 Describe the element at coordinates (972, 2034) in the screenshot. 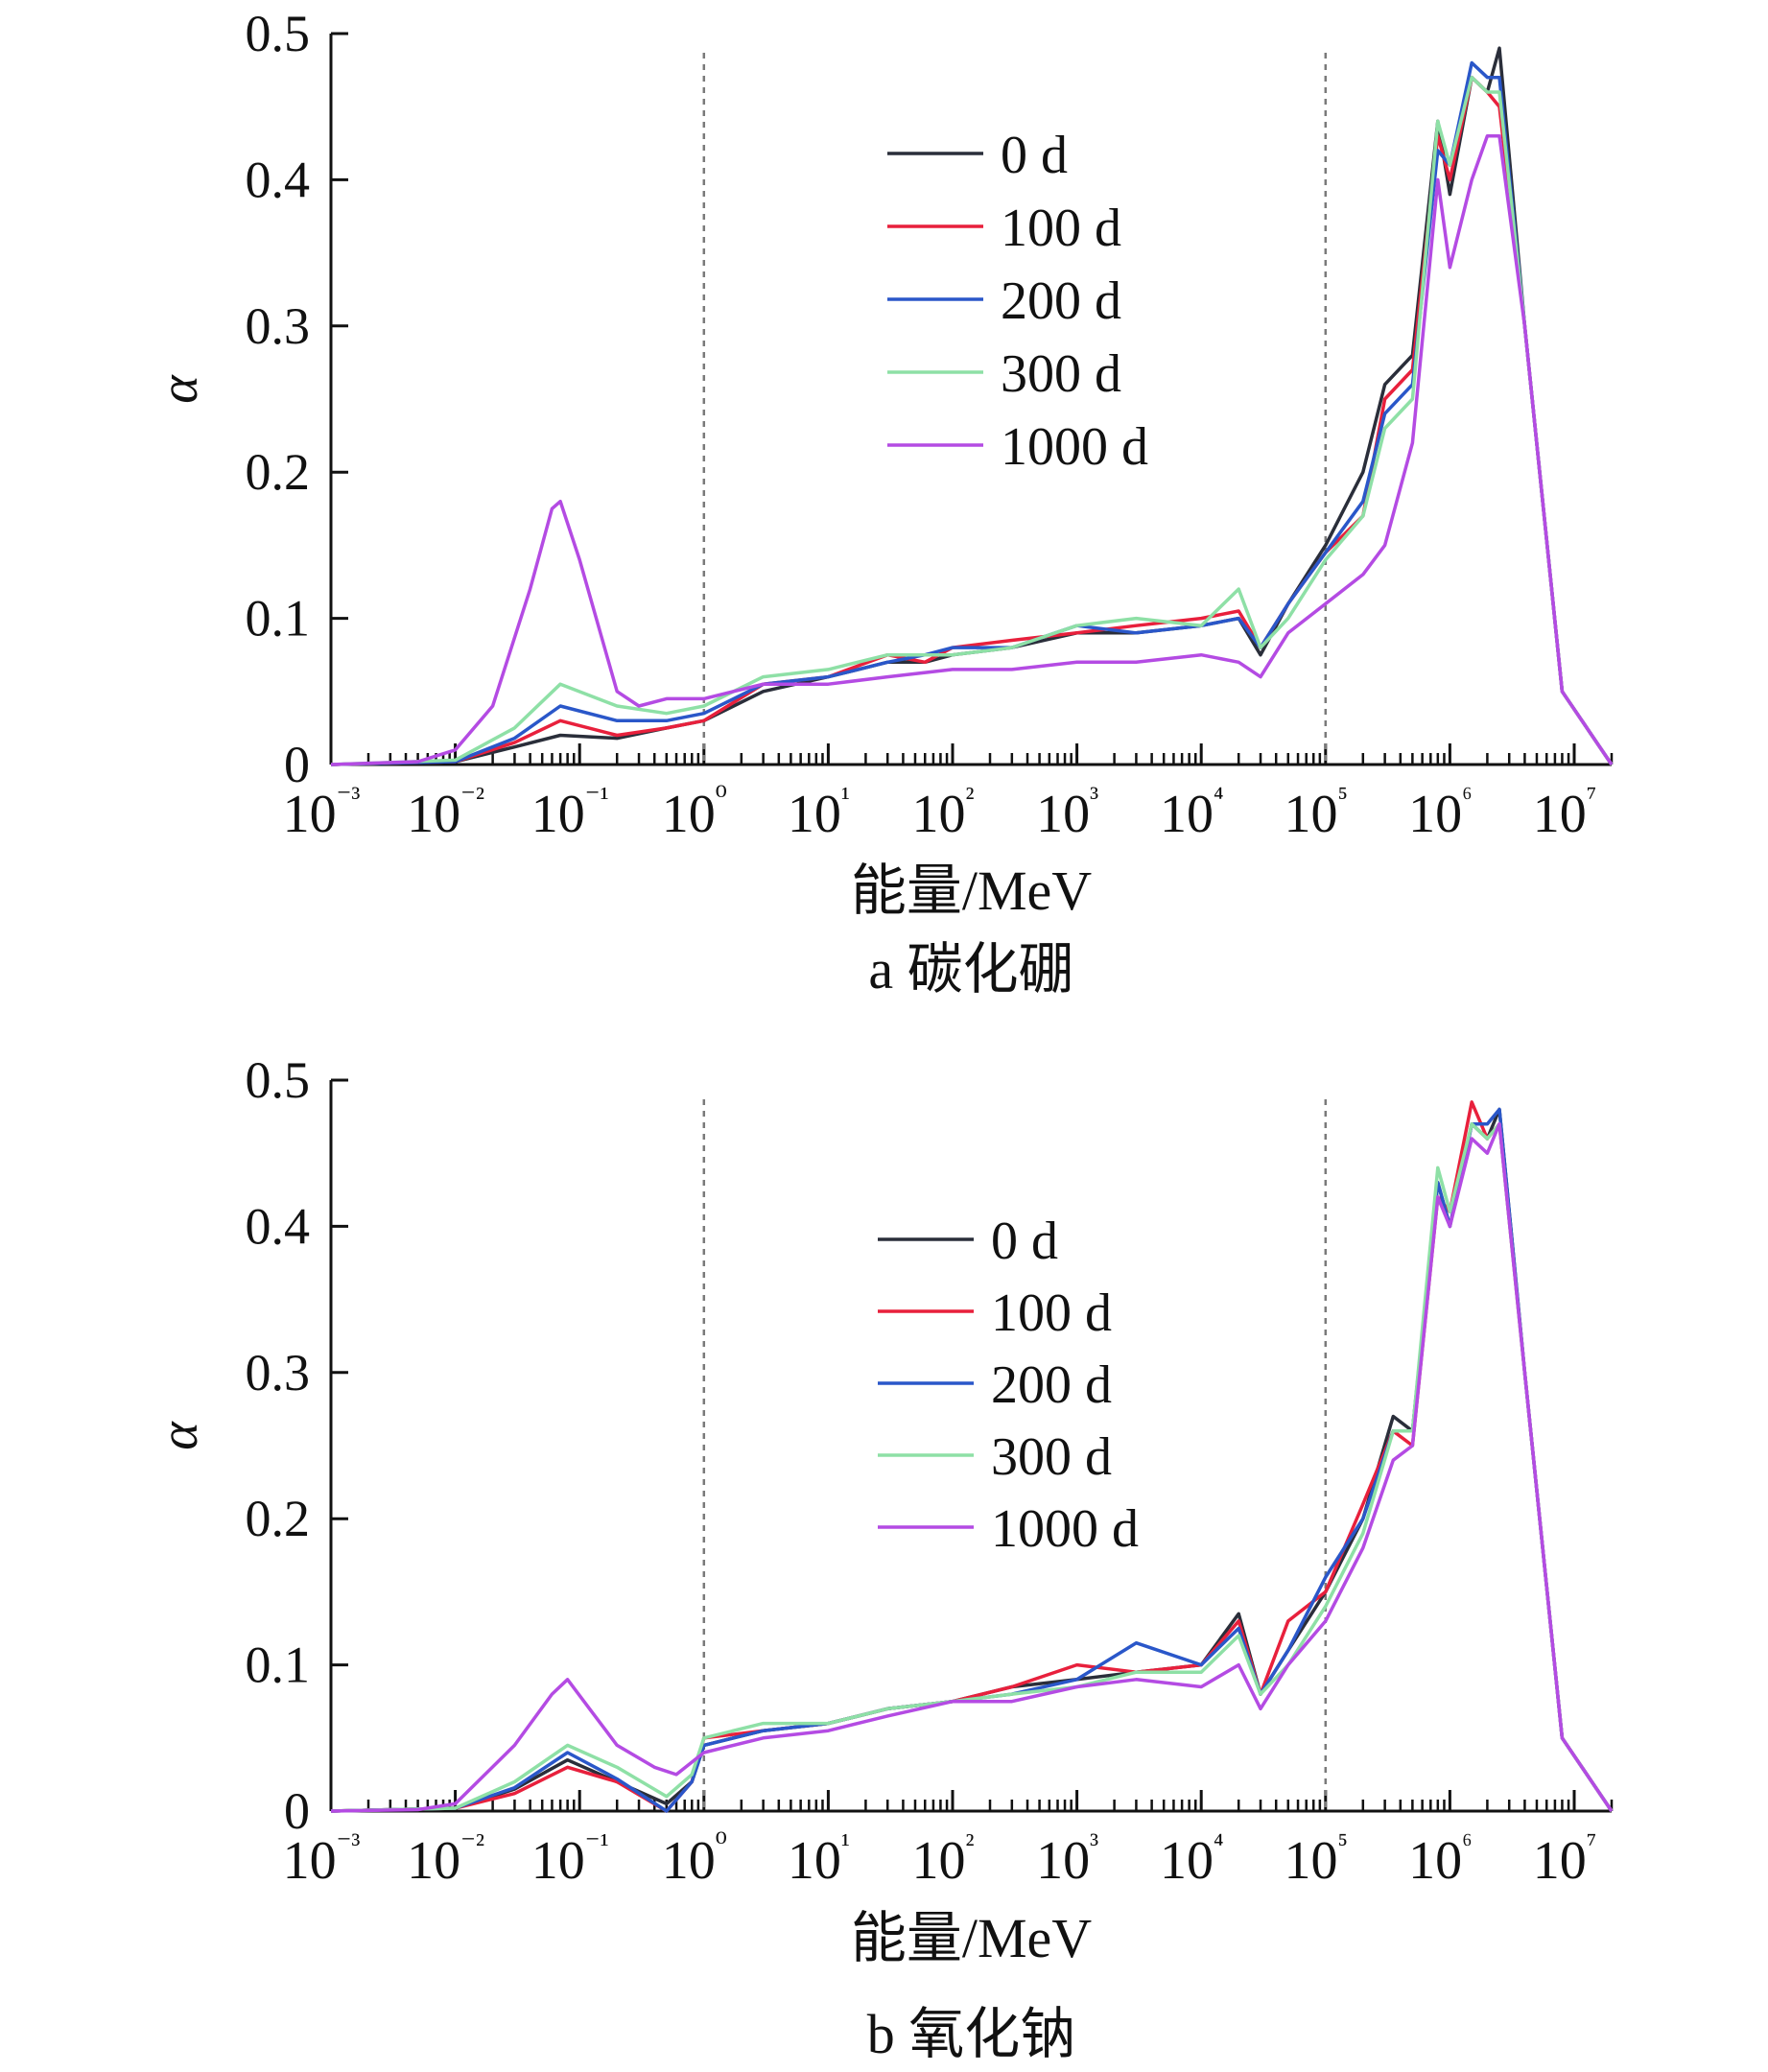

I see `panel-caption: b 氧化钠` at that location.